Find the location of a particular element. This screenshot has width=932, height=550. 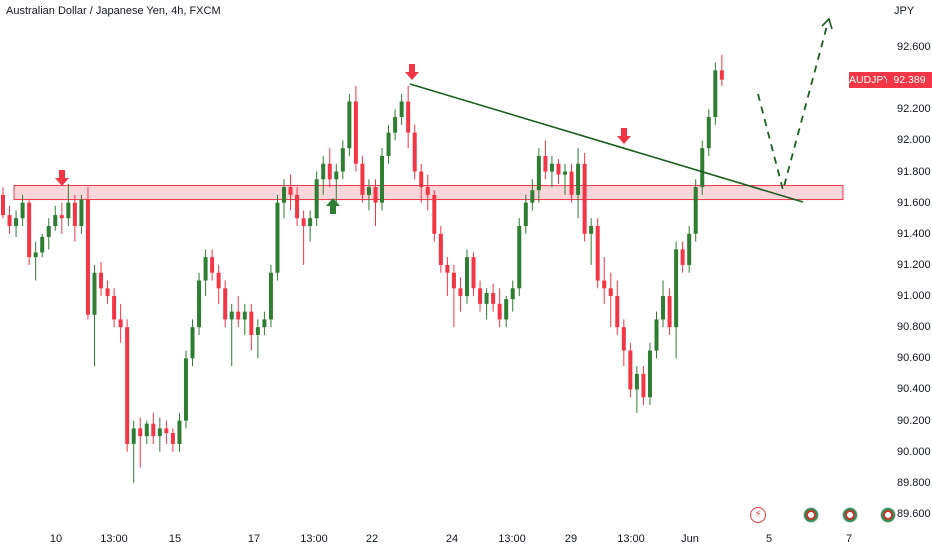

price-axis is located at coordinates (909, 275).